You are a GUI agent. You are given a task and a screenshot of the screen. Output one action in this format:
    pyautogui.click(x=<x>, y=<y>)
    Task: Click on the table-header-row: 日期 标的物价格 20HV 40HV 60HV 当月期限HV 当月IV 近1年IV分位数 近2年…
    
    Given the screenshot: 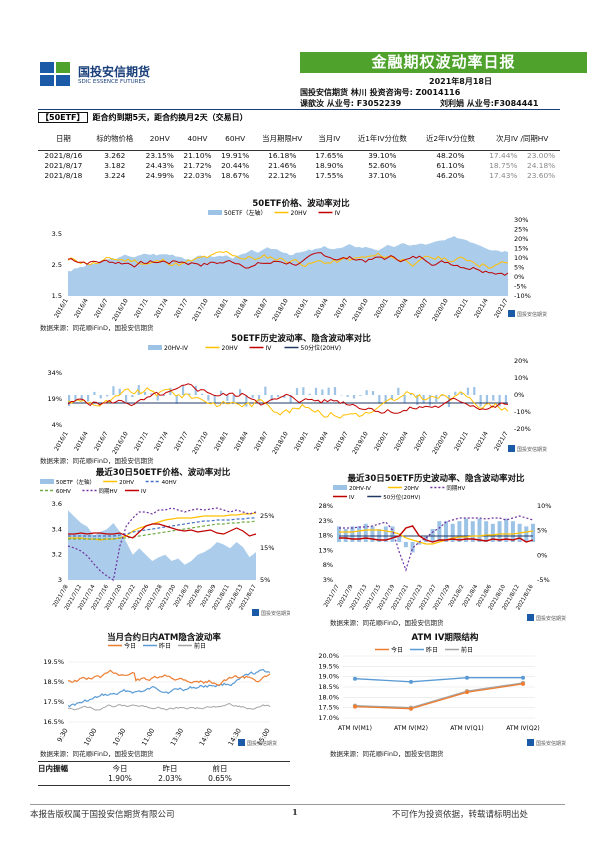 What is the action you would take?
    pyautogui.click(x=299, y=139)
    